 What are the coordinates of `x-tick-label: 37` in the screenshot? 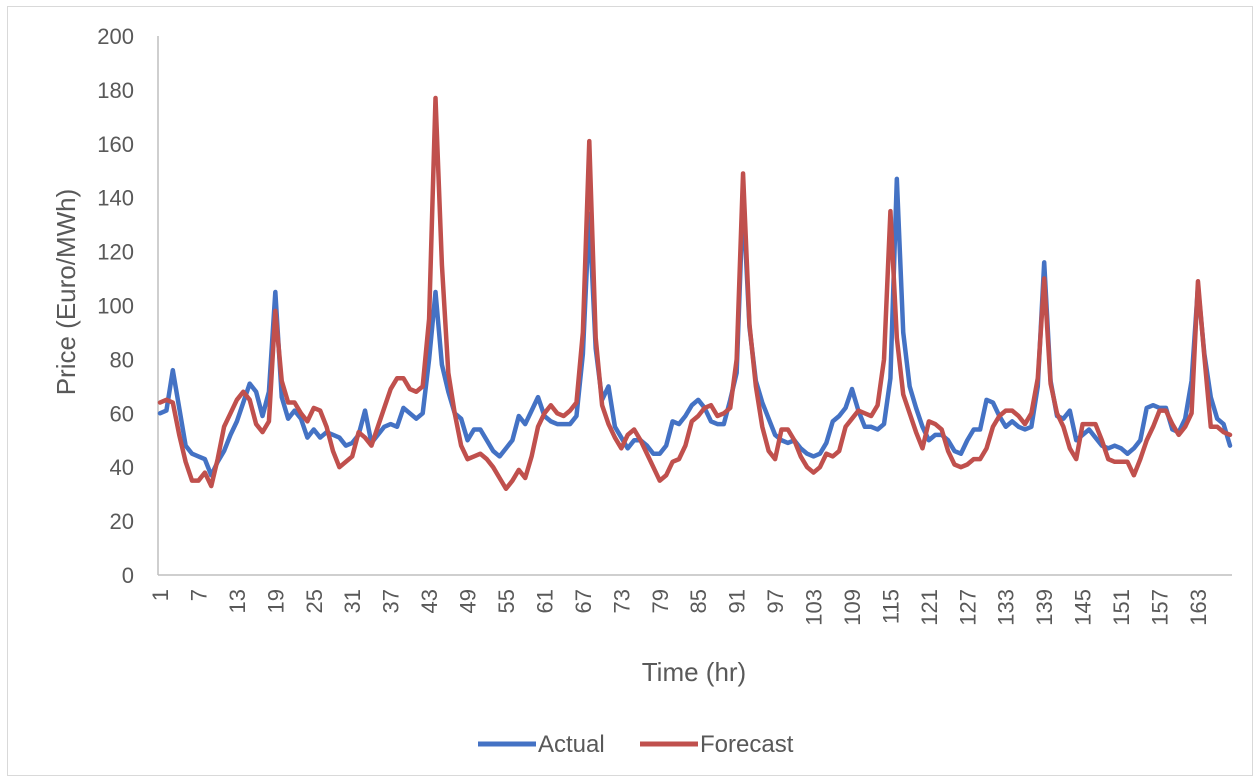 It's located at (391, 601).